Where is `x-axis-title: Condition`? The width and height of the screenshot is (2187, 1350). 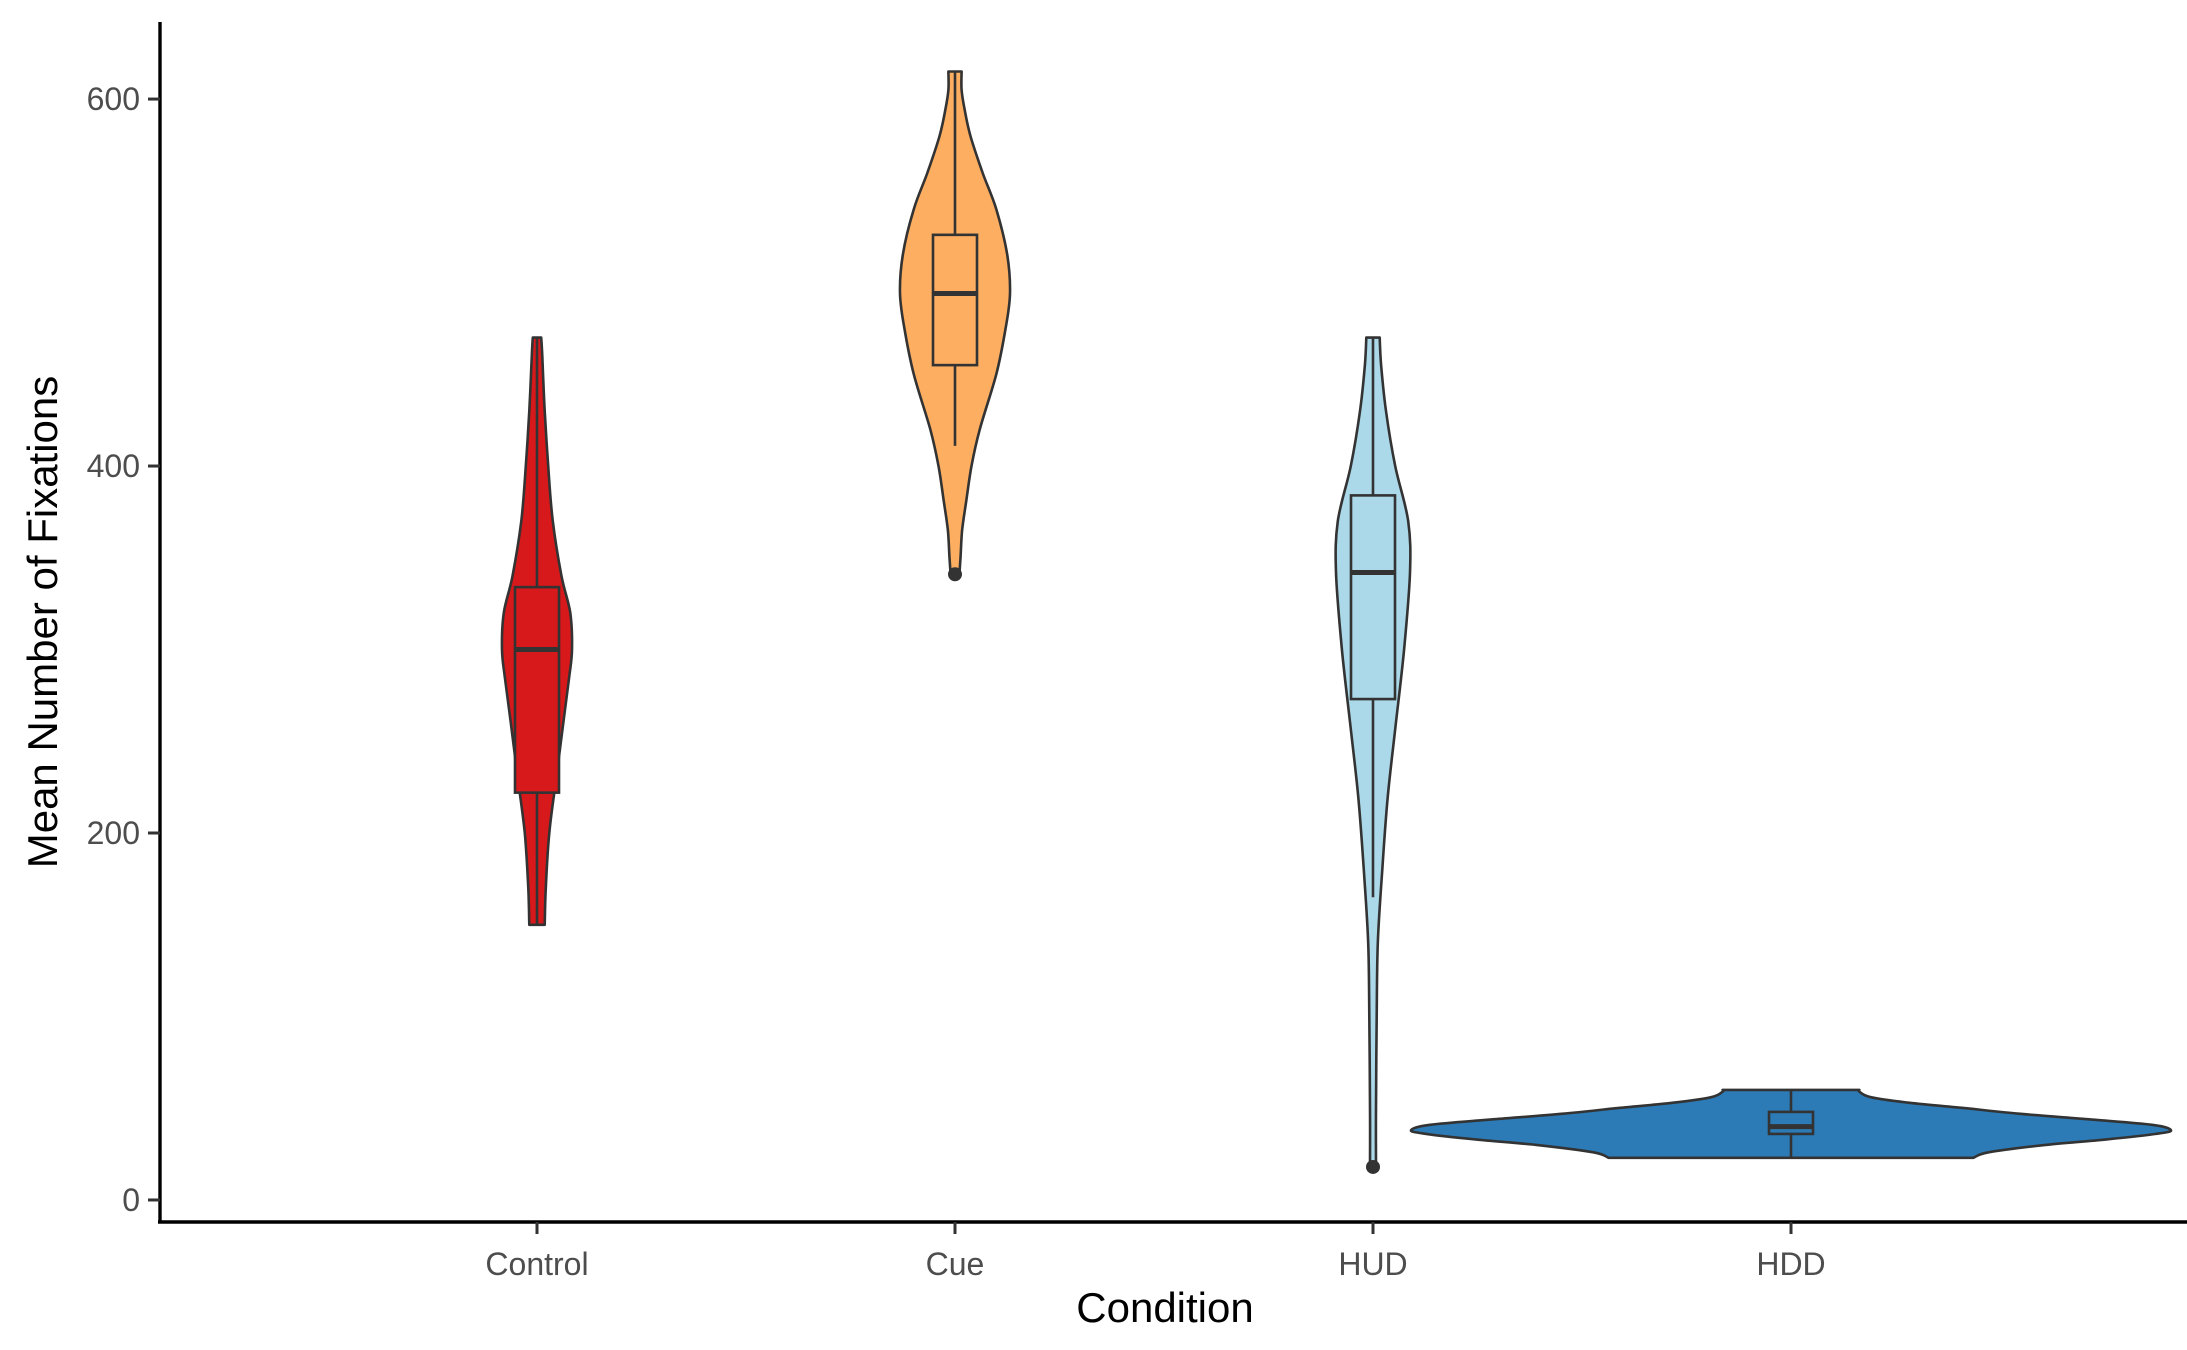
x-axis-title: Condition is located at coordinates (1164, 1307).